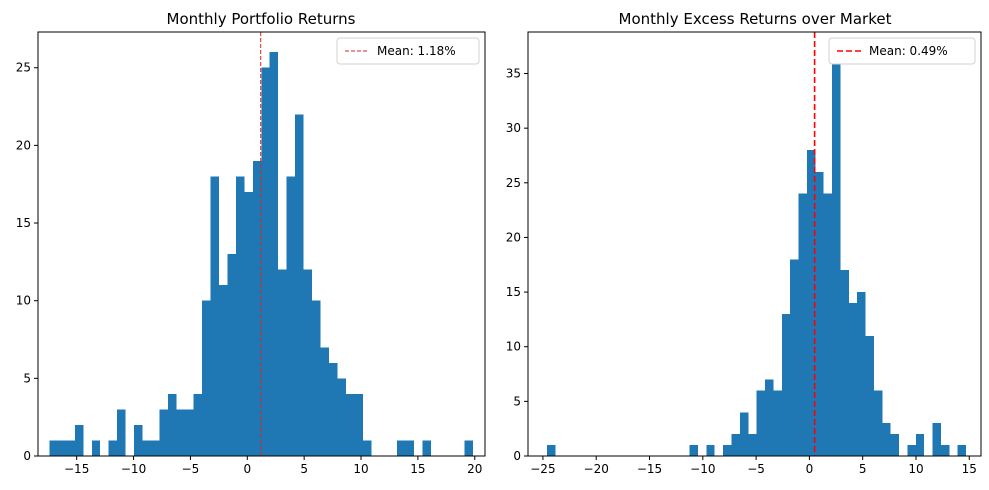 This screenshot has width=989, height=490. What do you see at coordinates (27, 262) in the screenshot?
I see `y-axis-ticks: 0 5 10 15 20 25` at bounding box center [27, 262].